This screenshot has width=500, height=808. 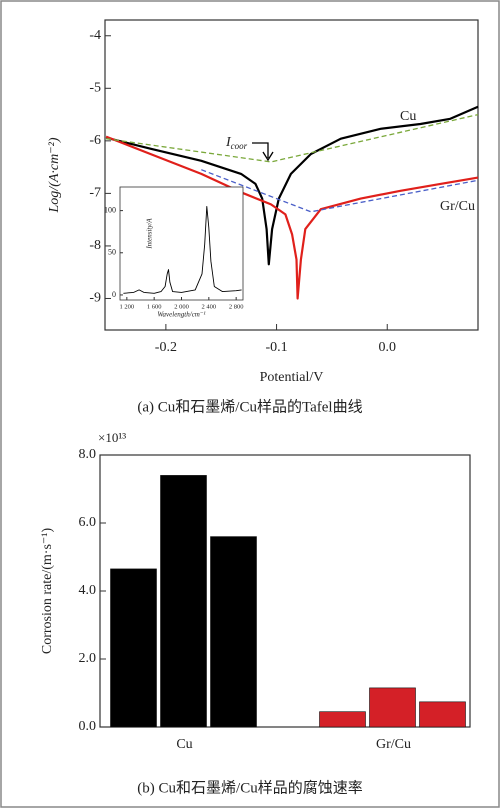 I want to click on y-tick-label: 6.0, so click(x=88, y=522).